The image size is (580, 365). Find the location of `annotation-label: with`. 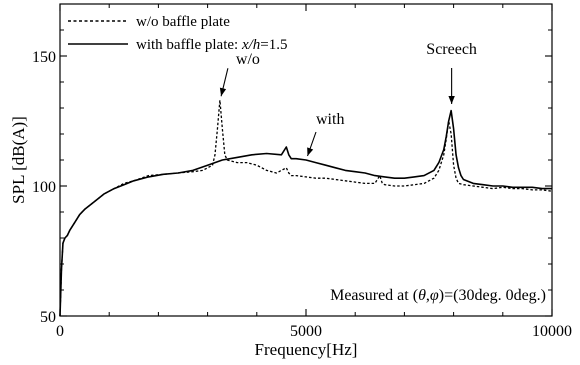

annotation-label: with is located at coordinates (330, 119).